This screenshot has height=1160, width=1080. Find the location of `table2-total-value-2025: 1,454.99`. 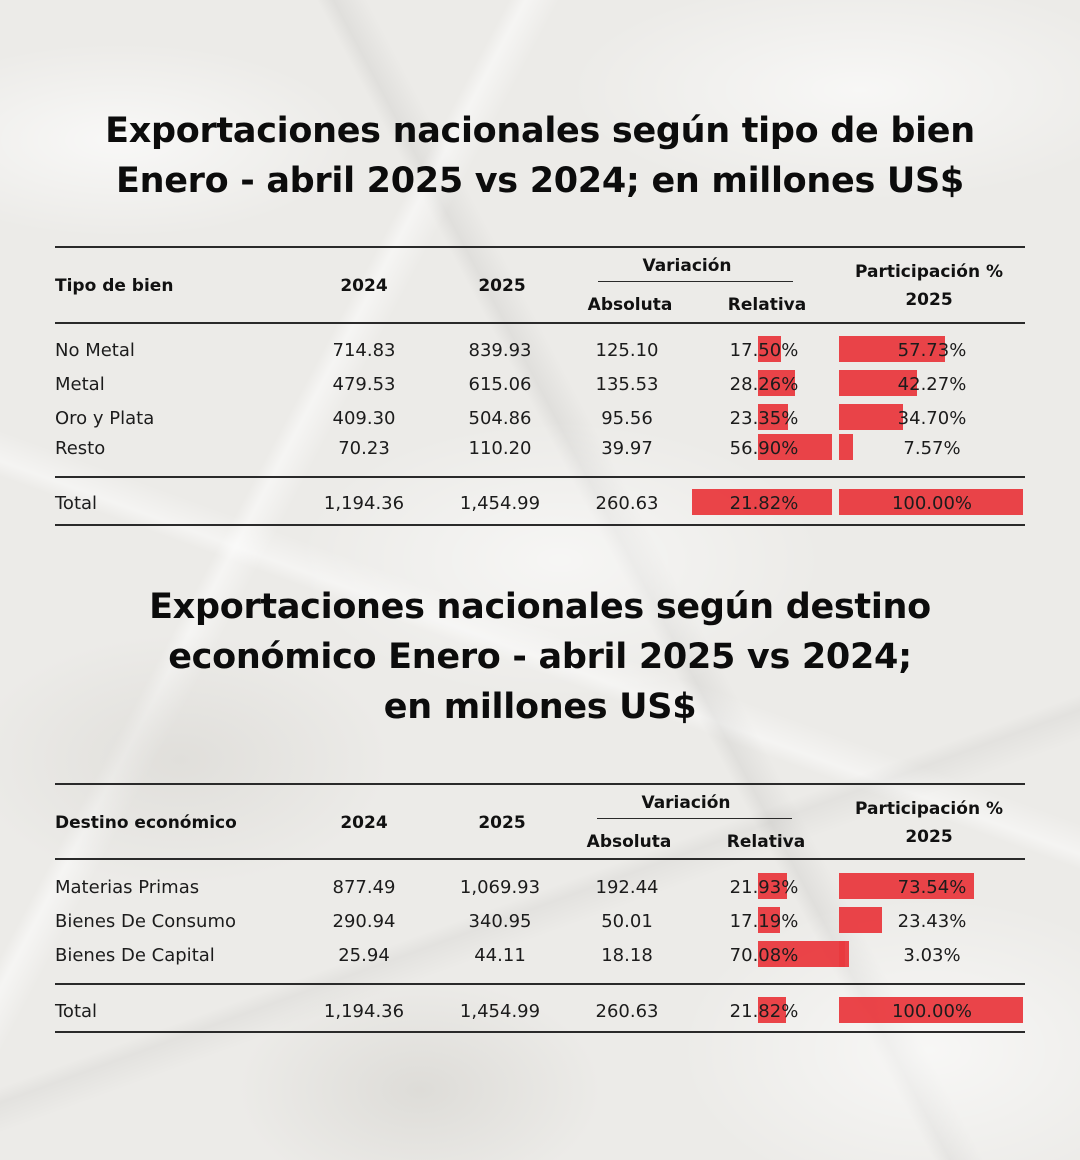

table2-total-value-2025: 1,454.99 is located at coordinates (500, 1011).